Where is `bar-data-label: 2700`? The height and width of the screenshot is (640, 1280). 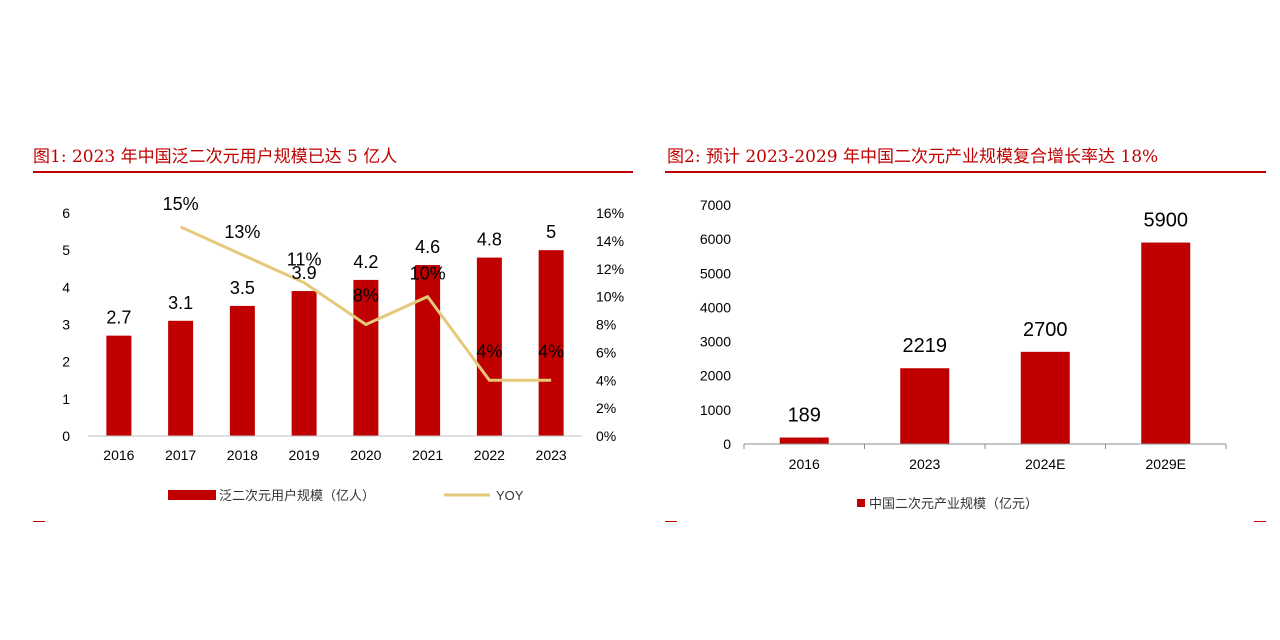
bar-data-label: 2700 is located at coordinates (1045, 330).